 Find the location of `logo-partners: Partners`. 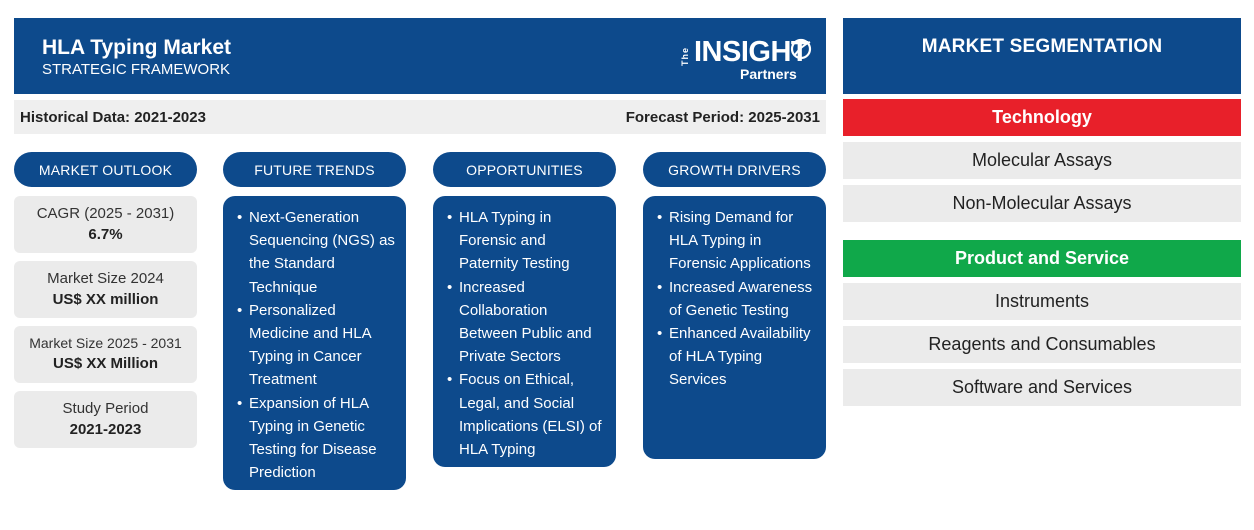

logo-partners: Partners is located at coordinates (768, 74).